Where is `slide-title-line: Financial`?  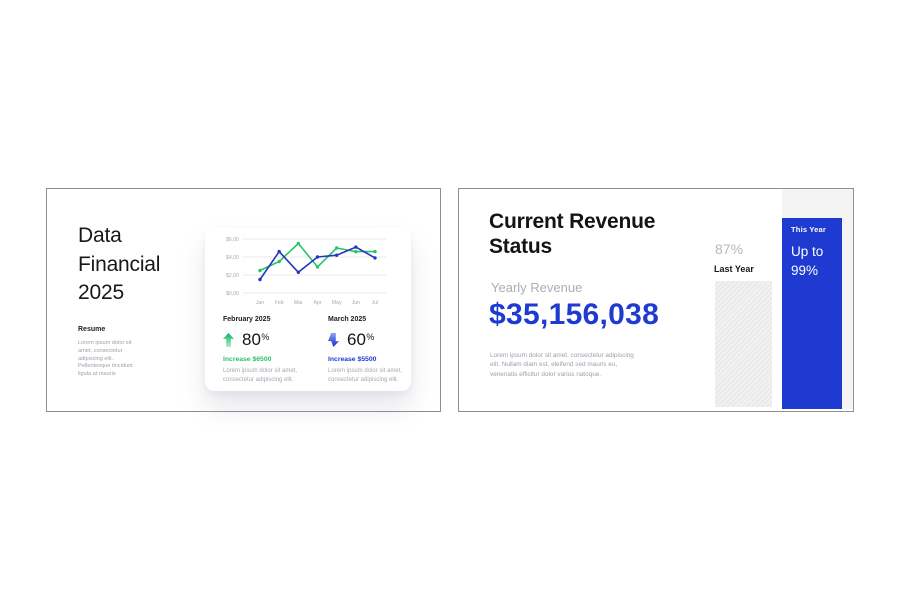
slide-title-line: Financial is located at coordinates (119, 264).